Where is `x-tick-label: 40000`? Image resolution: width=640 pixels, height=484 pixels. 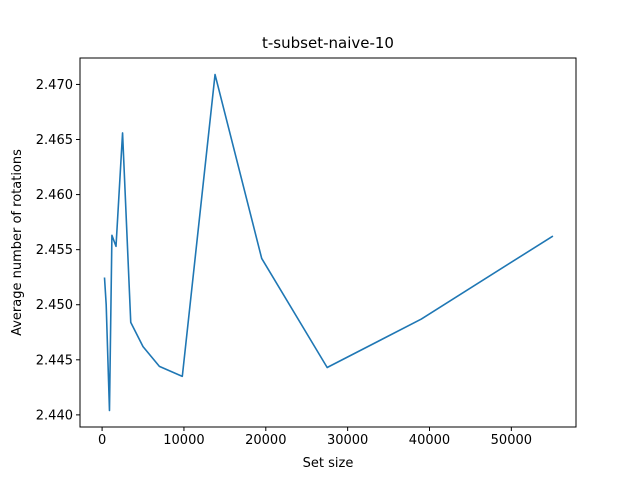 x-tick-label: 40000 is located at coordinates (429, 440).